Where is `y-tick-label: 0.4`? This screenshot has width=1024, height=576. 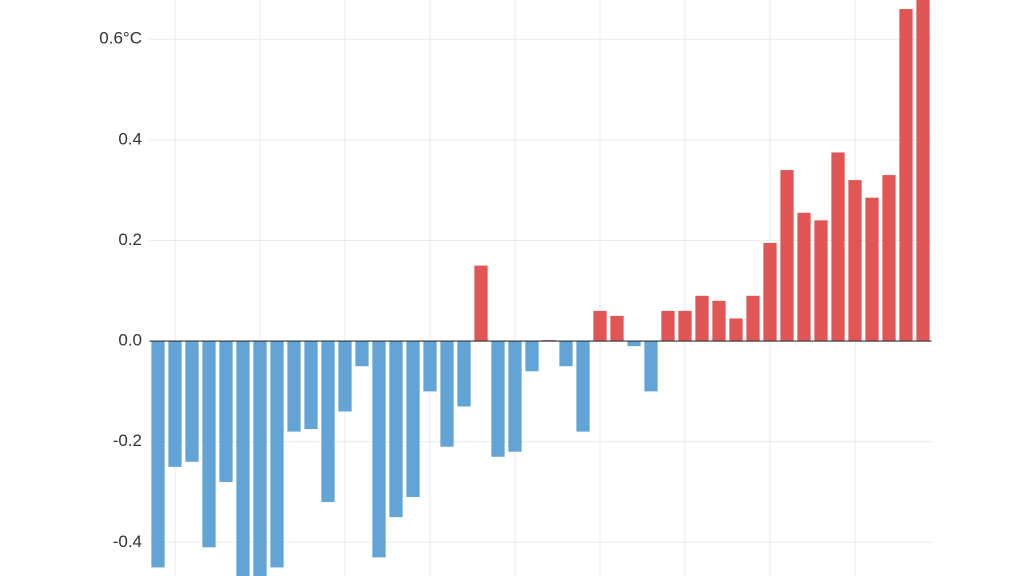
y-tick-label: 0.4 is located at coordinates (130, 138).